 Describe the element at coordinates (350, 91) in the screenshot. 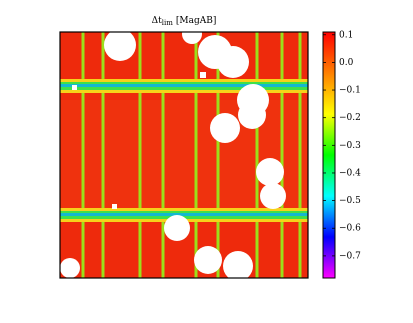

I see `colorbar-tick-label: −0.1` at that location.